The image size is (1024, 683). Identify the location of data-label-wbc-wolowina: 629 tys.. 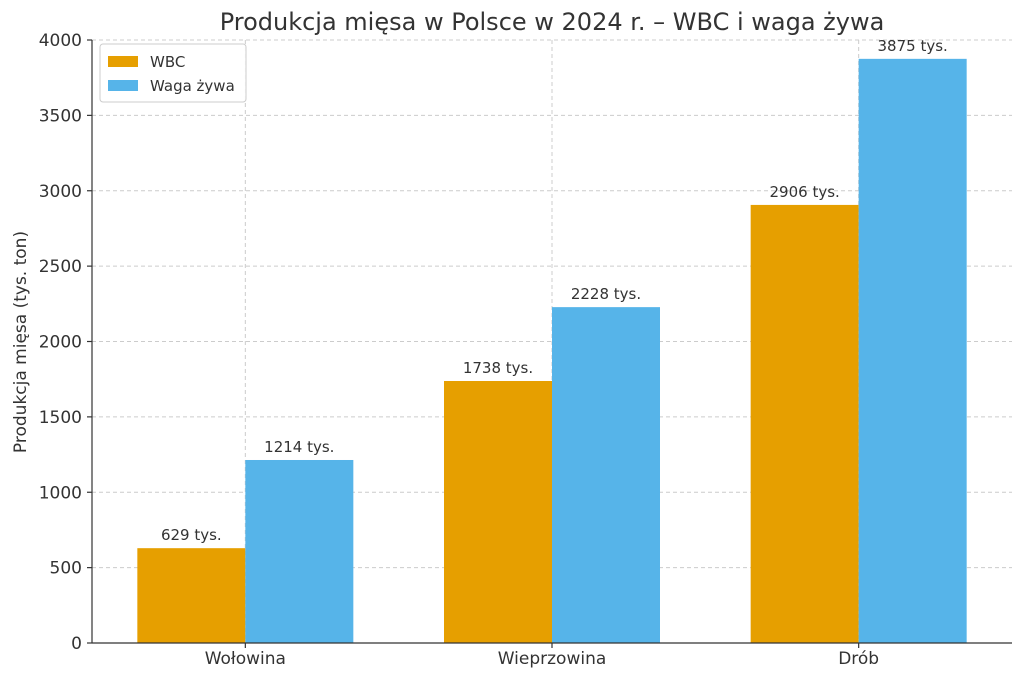
(191, 535).